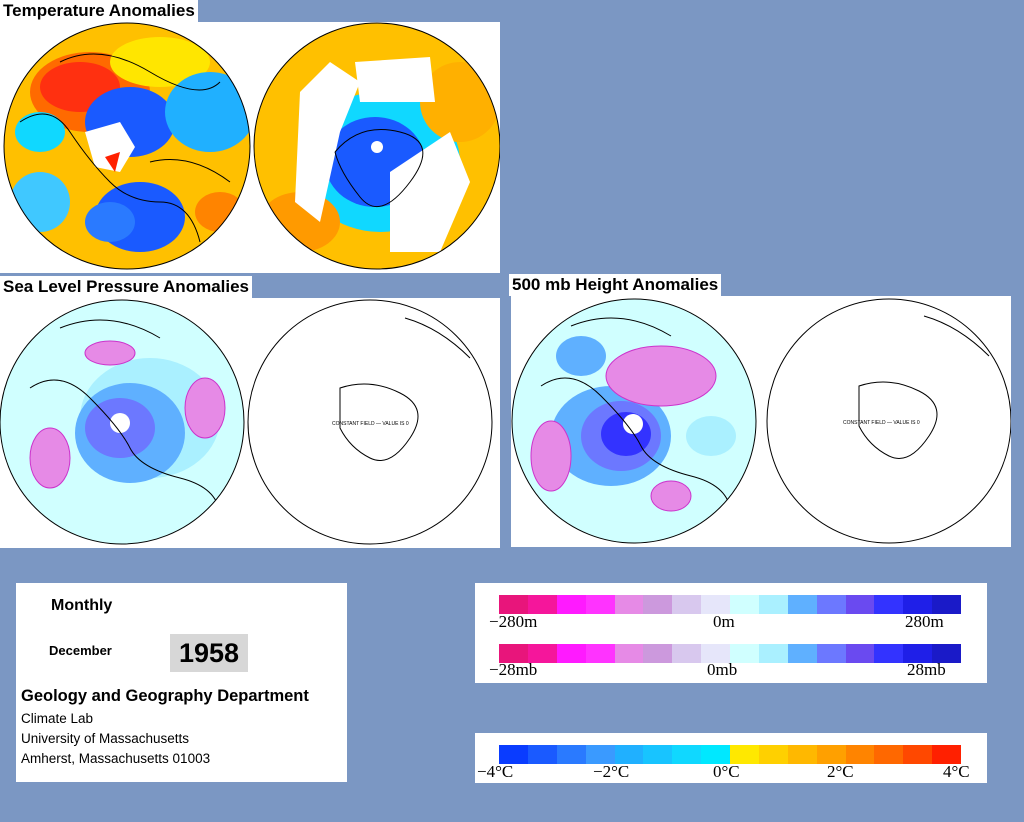 The height and width of the screenshot is (822, 1024). Describe the element at coordinates (513, 669) in the screenshot. I see `pressure-min-label: −28mb` at that location.